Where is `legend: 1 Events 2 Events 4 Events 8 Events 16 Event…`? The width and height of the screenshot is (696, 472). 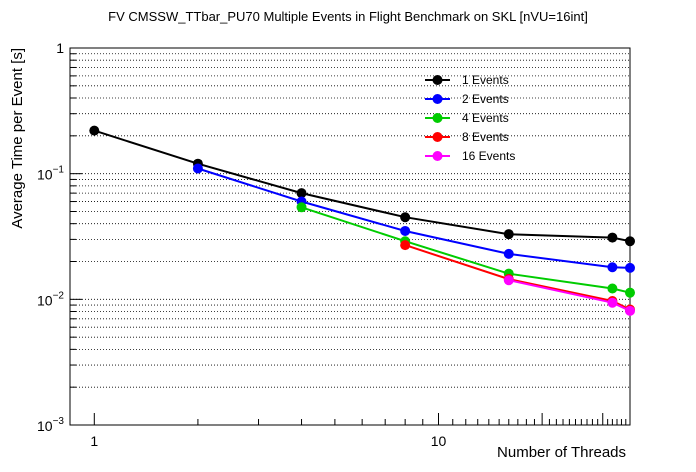
legend: 1 Events 2 Events 4 Events 8 Events 16 Event… is located at coordinates (470, 118).